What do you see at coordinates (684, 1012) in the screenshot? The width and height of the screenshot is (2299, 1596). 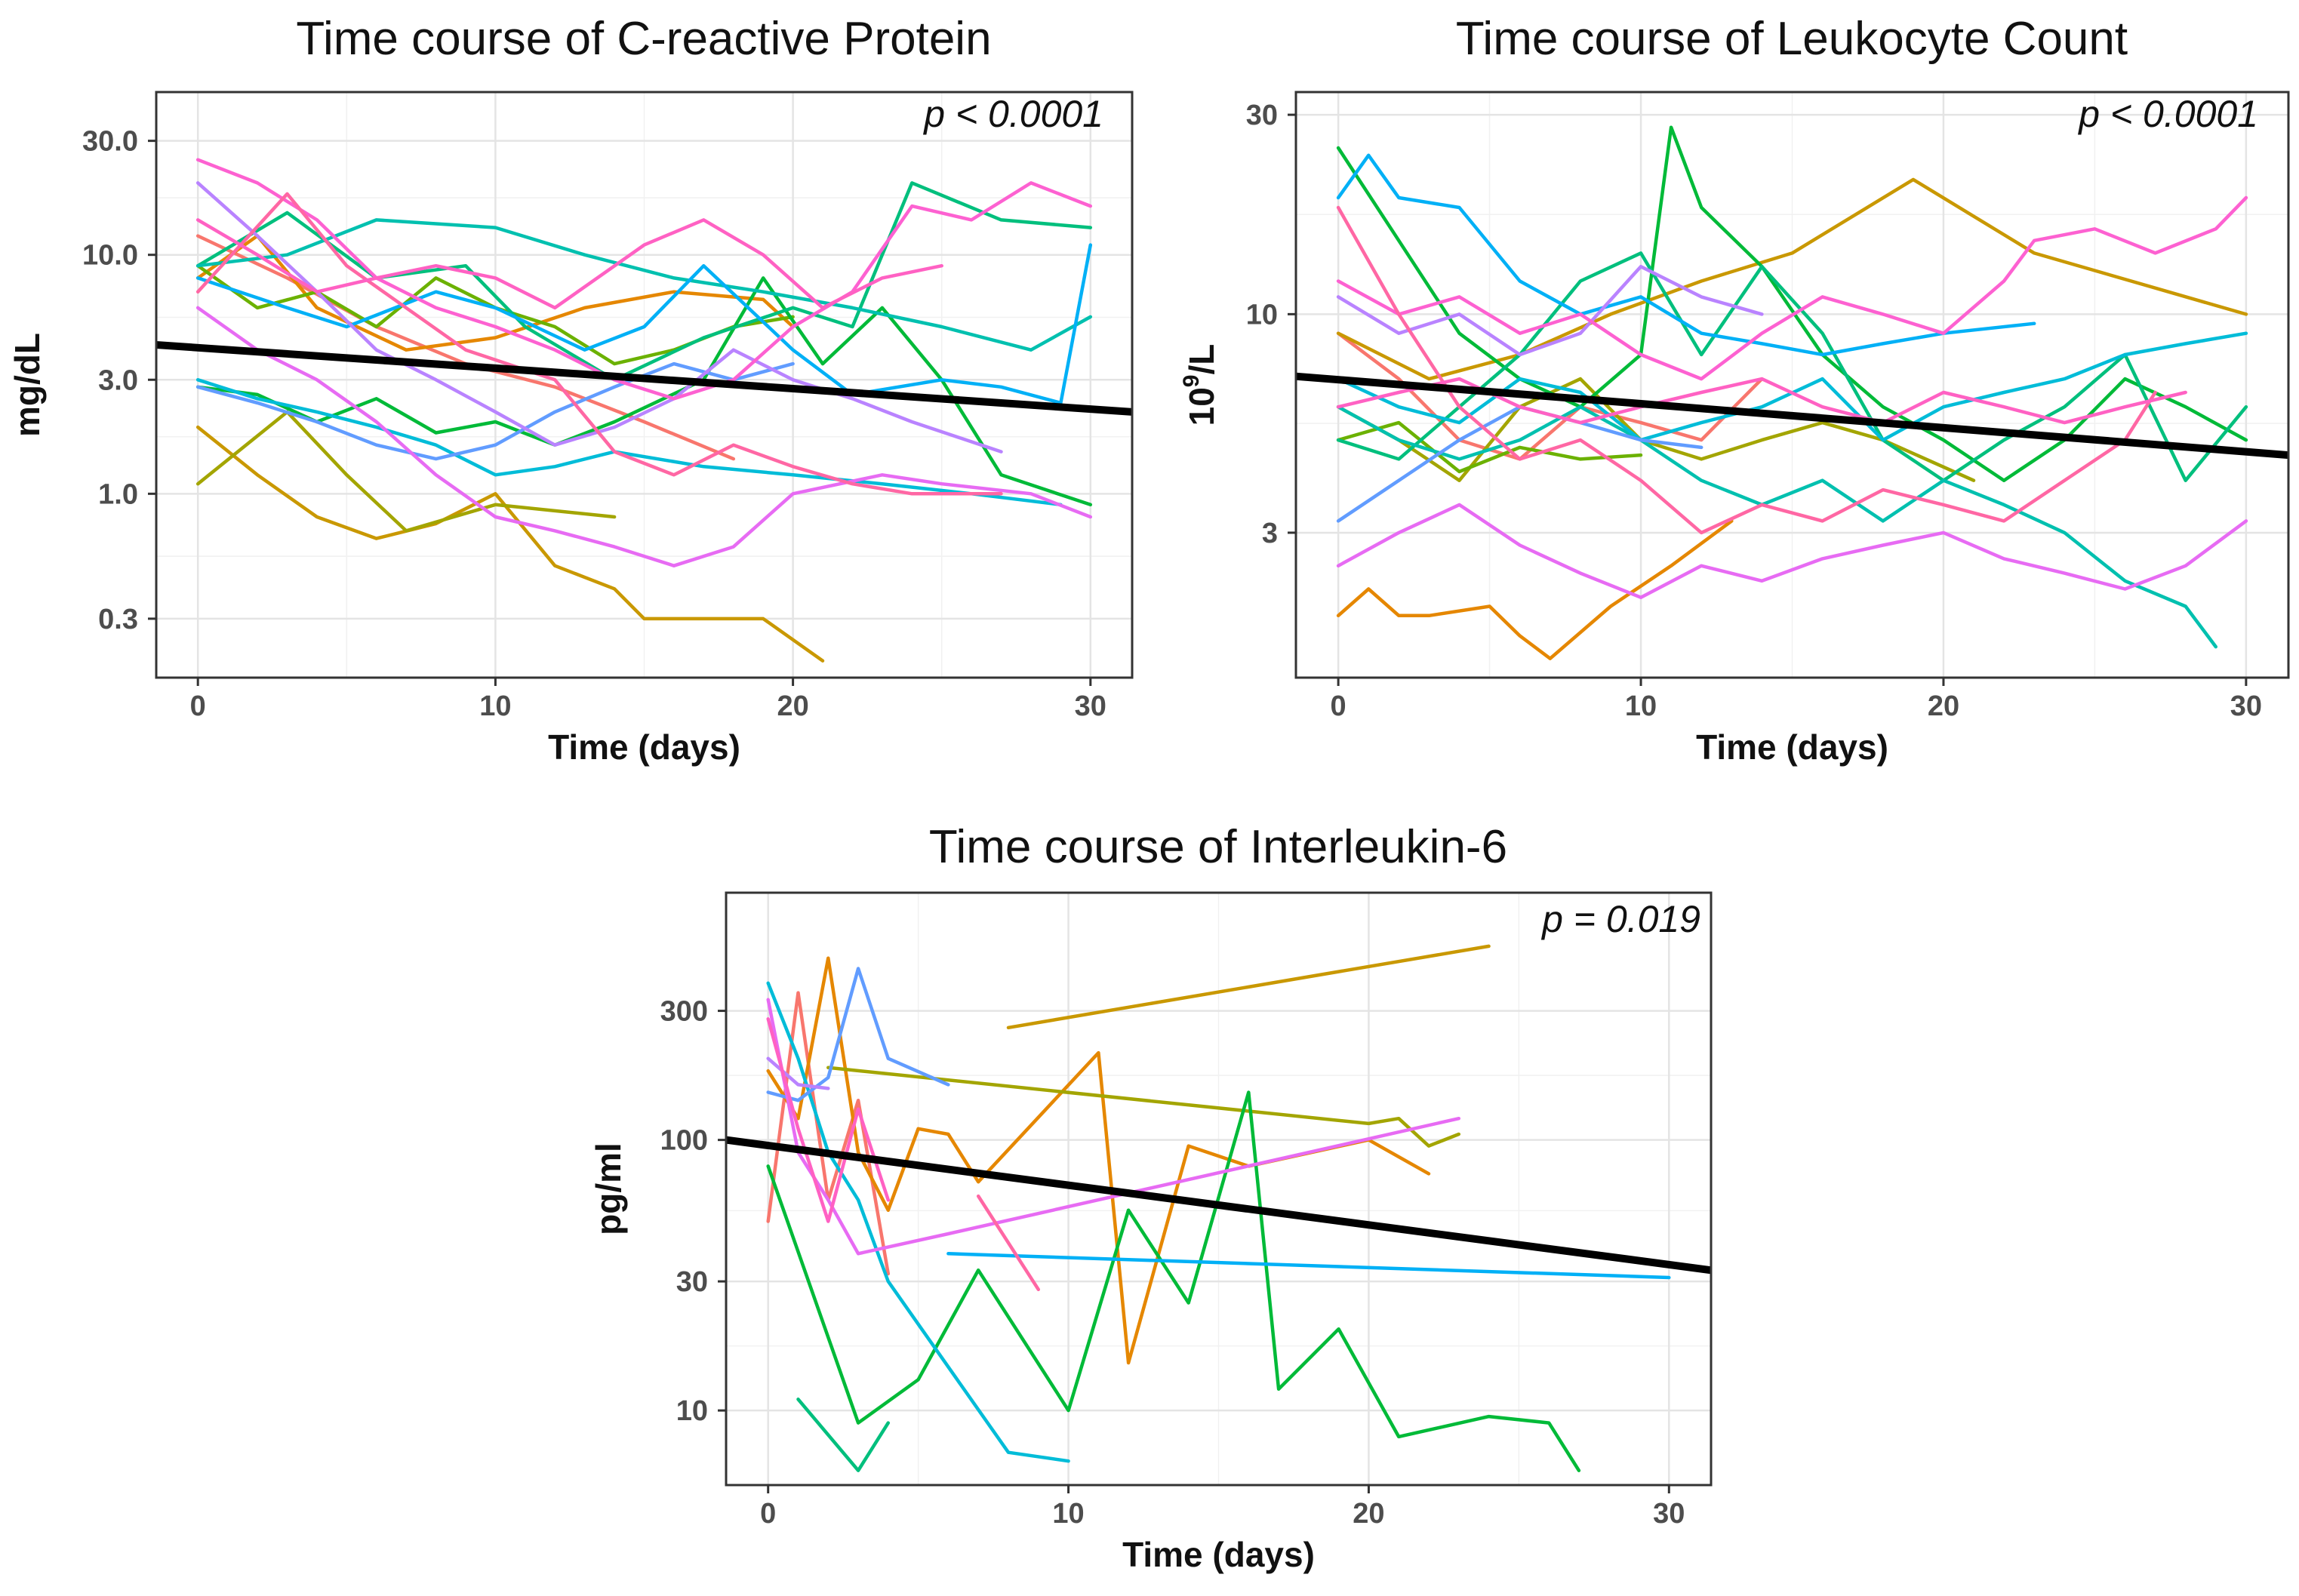 I see `il6-y-tick-label: 300` at bounding box center [684, 1012].